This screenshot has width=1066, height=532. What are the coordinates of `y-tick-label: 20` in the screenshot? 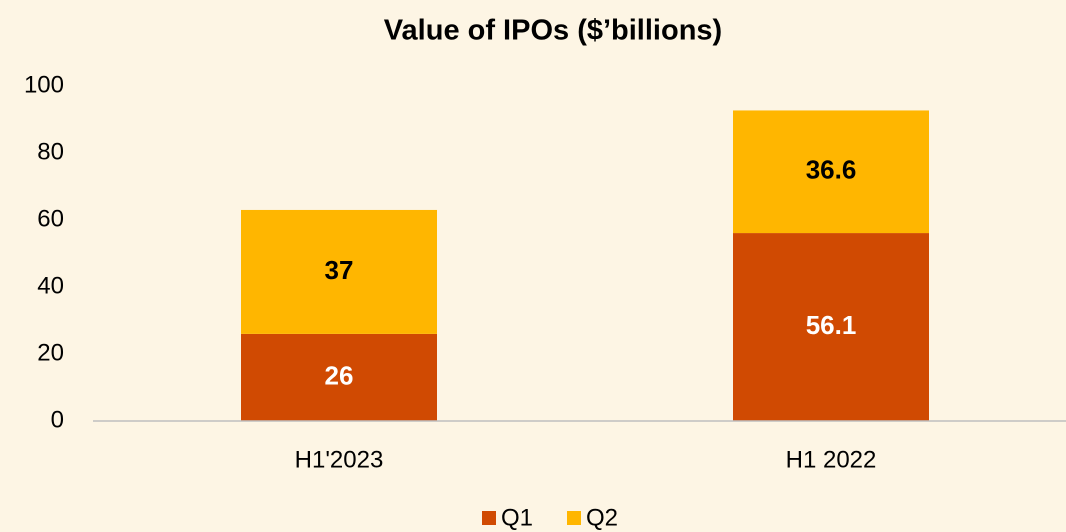 It's located at (50, 352).